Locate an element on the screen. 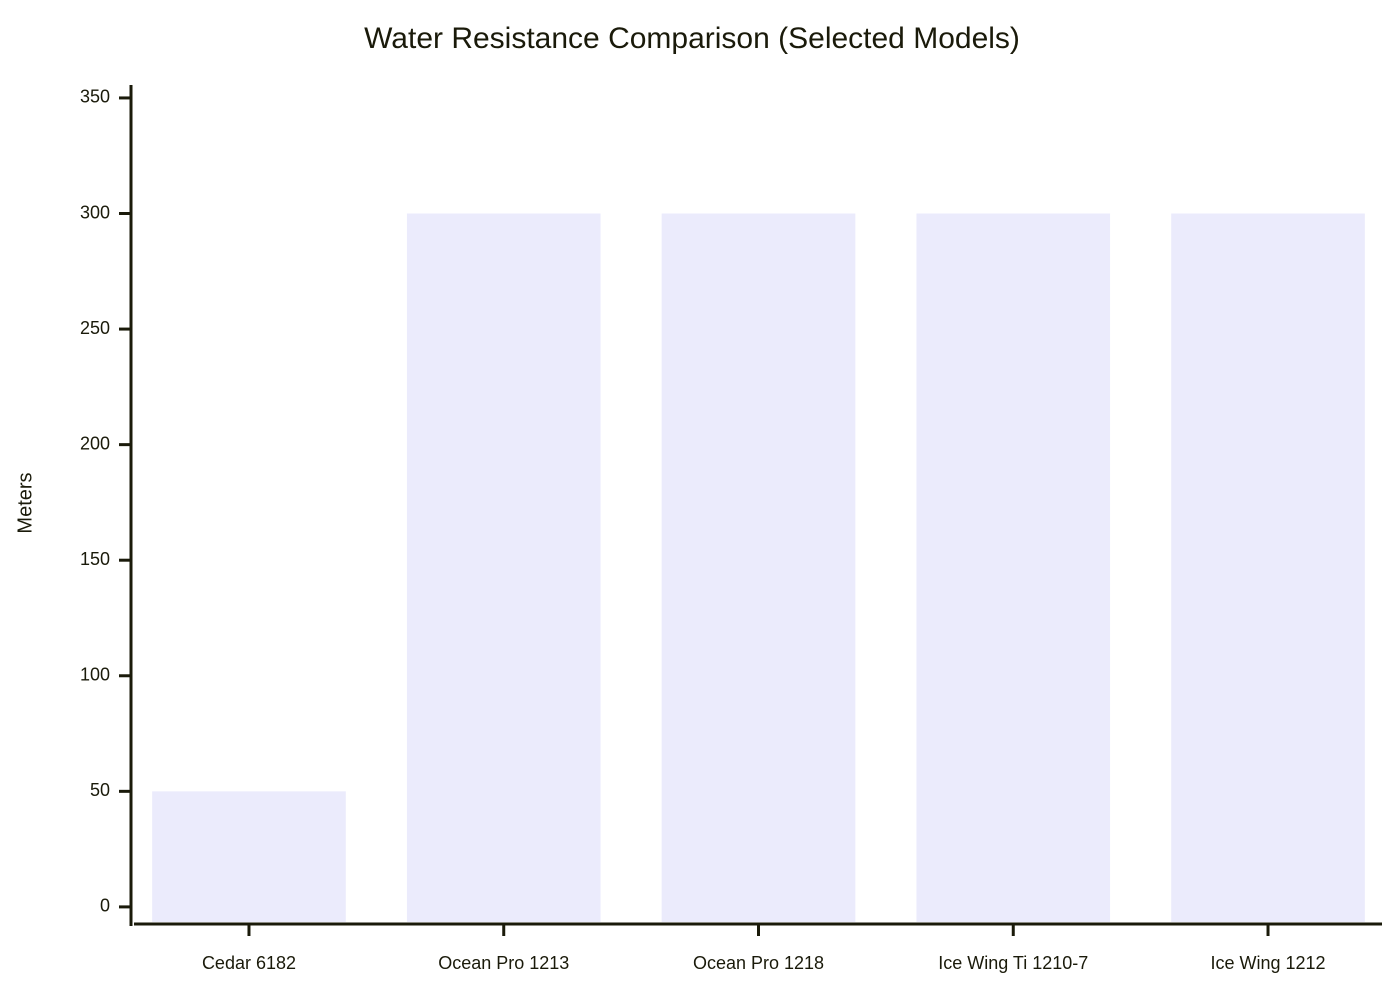 This screenshot has width=1400, height=1000. x-tick-label: Ice Wing Ti 1210-7 is located at coordinates (1013, 963).